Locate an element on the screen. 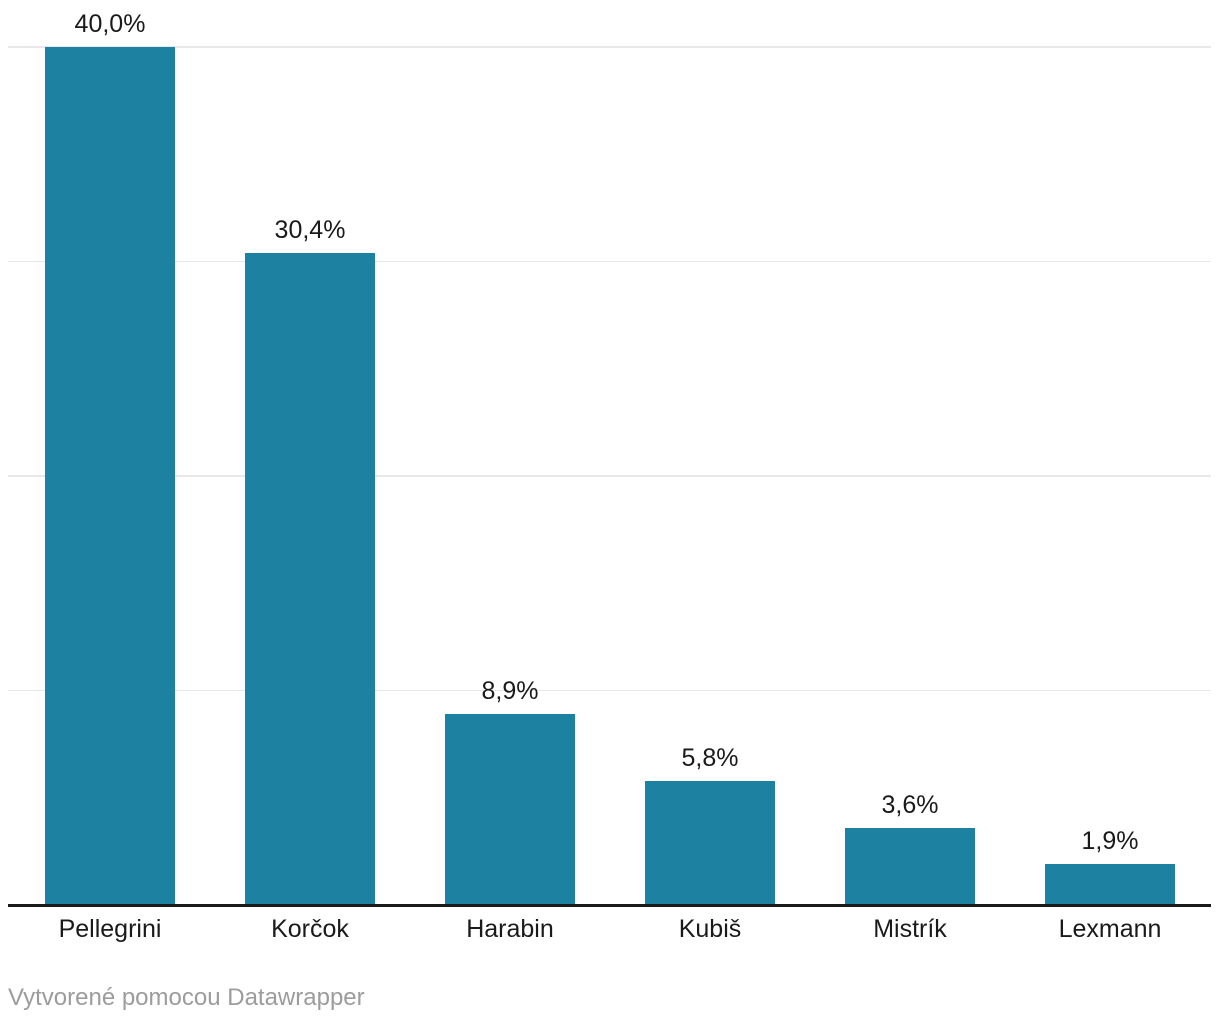 This screenshot has height=1020, width=1220. value-label-3: 5,8% is located at coordinates (710, 758).